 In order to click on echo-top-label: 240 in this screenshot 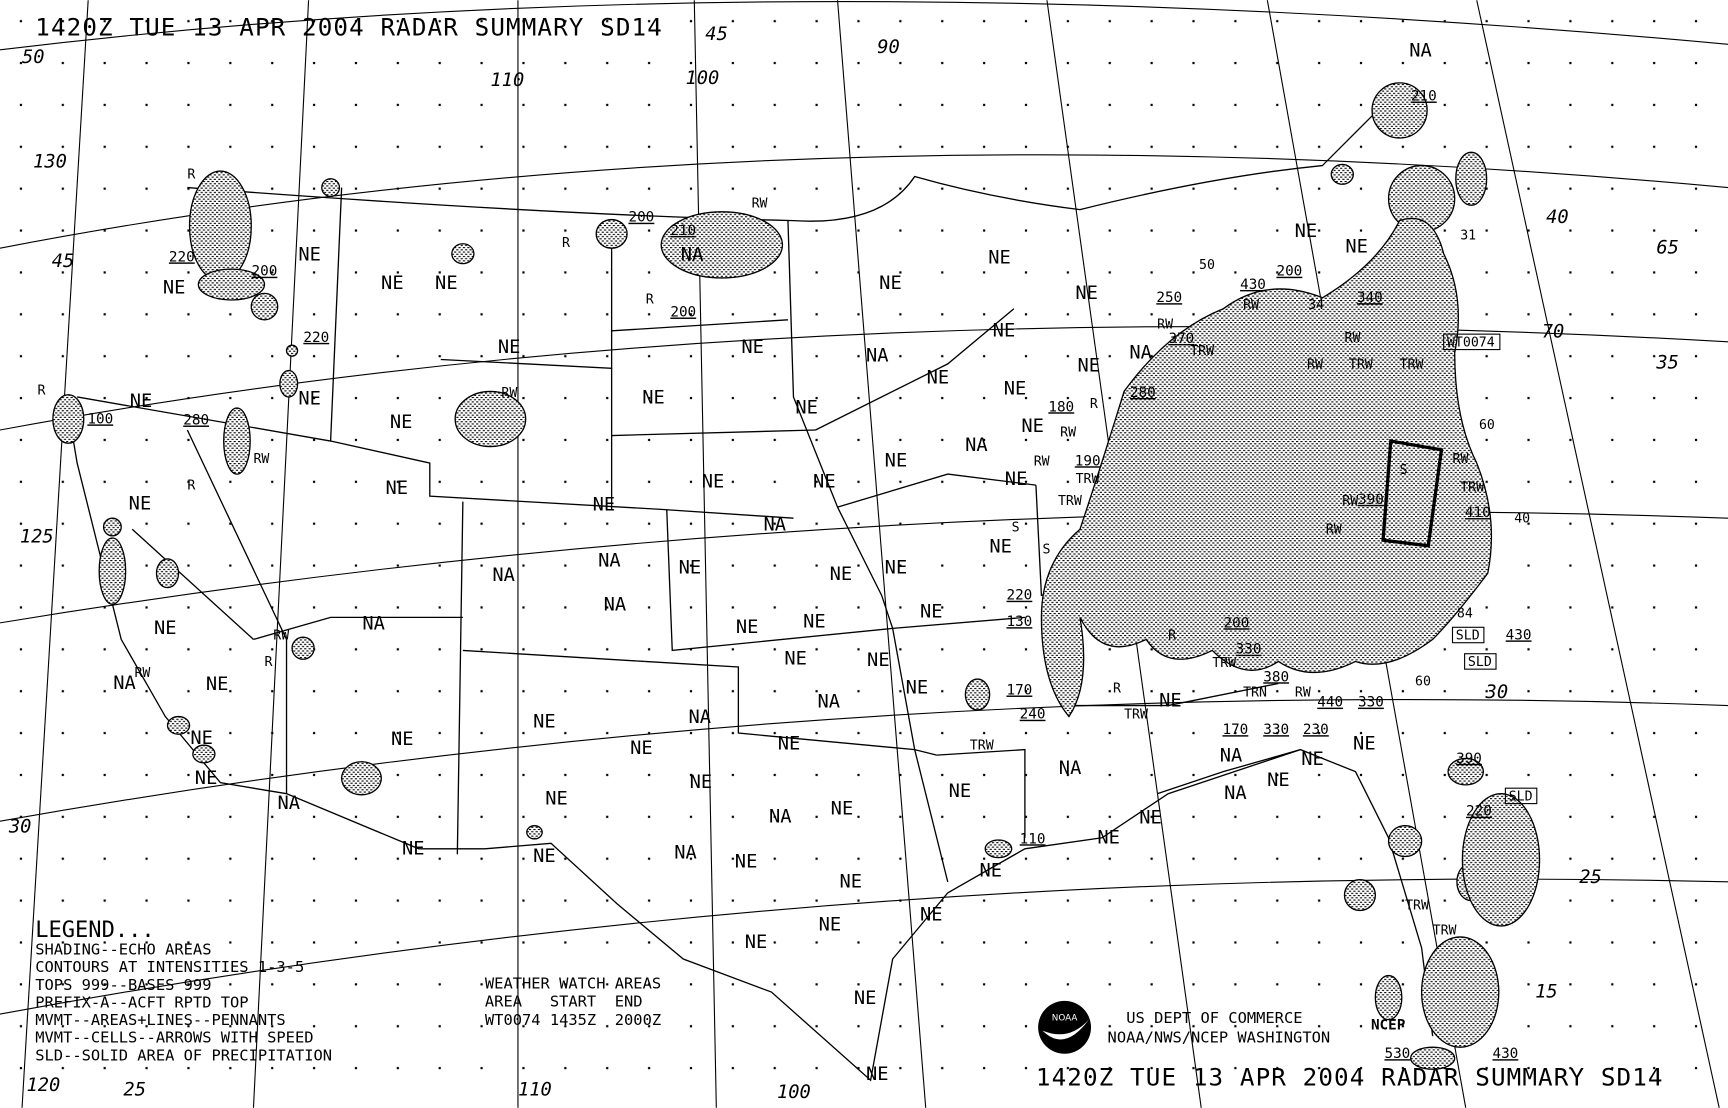, I will do `click(1033, 715)`.